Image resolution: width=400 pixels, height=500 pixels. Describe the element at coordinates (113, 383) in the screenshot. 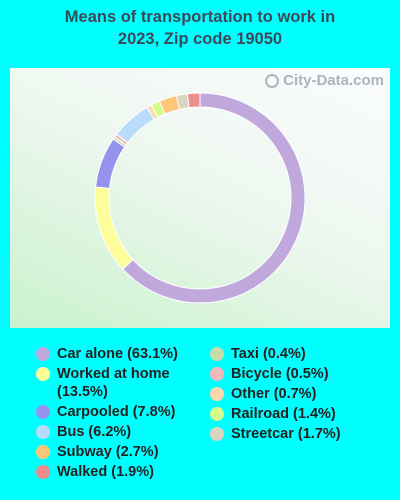

I see `legend-label: Worked at home (13.5%)` at that location.